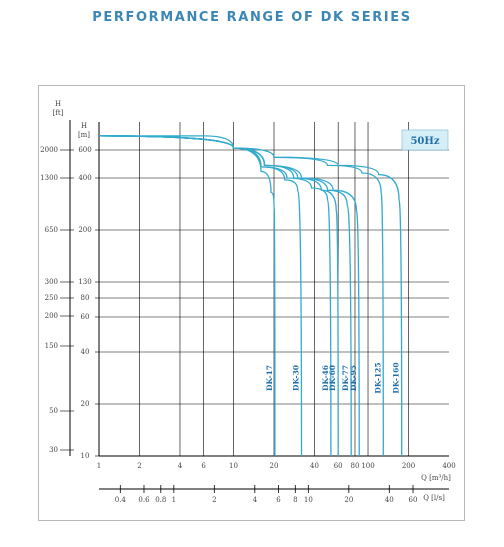 This screenshot has width=504, height=547. What do you see at coordinates (314, 466) in the screenshot?
I see `x-tick-label: 40` at bounding box center [314, 466].